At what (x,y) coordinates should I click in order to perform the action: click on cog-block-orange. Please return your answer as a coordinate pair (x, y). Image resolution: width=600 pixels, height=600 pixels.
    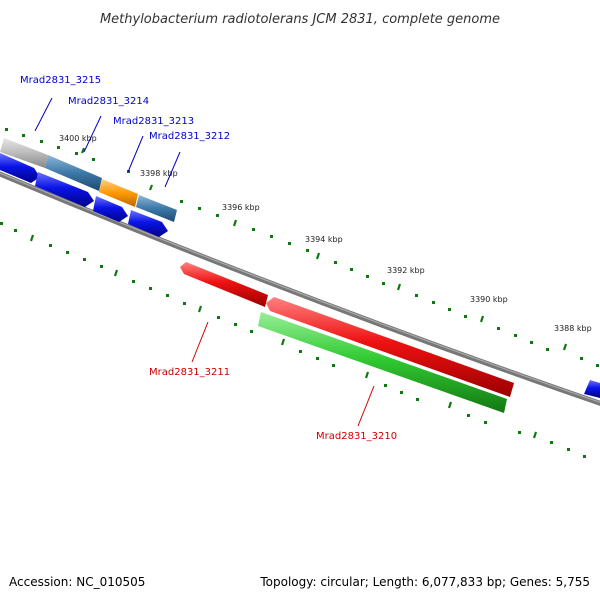
    Looking at the image, I should click on (118, 193).